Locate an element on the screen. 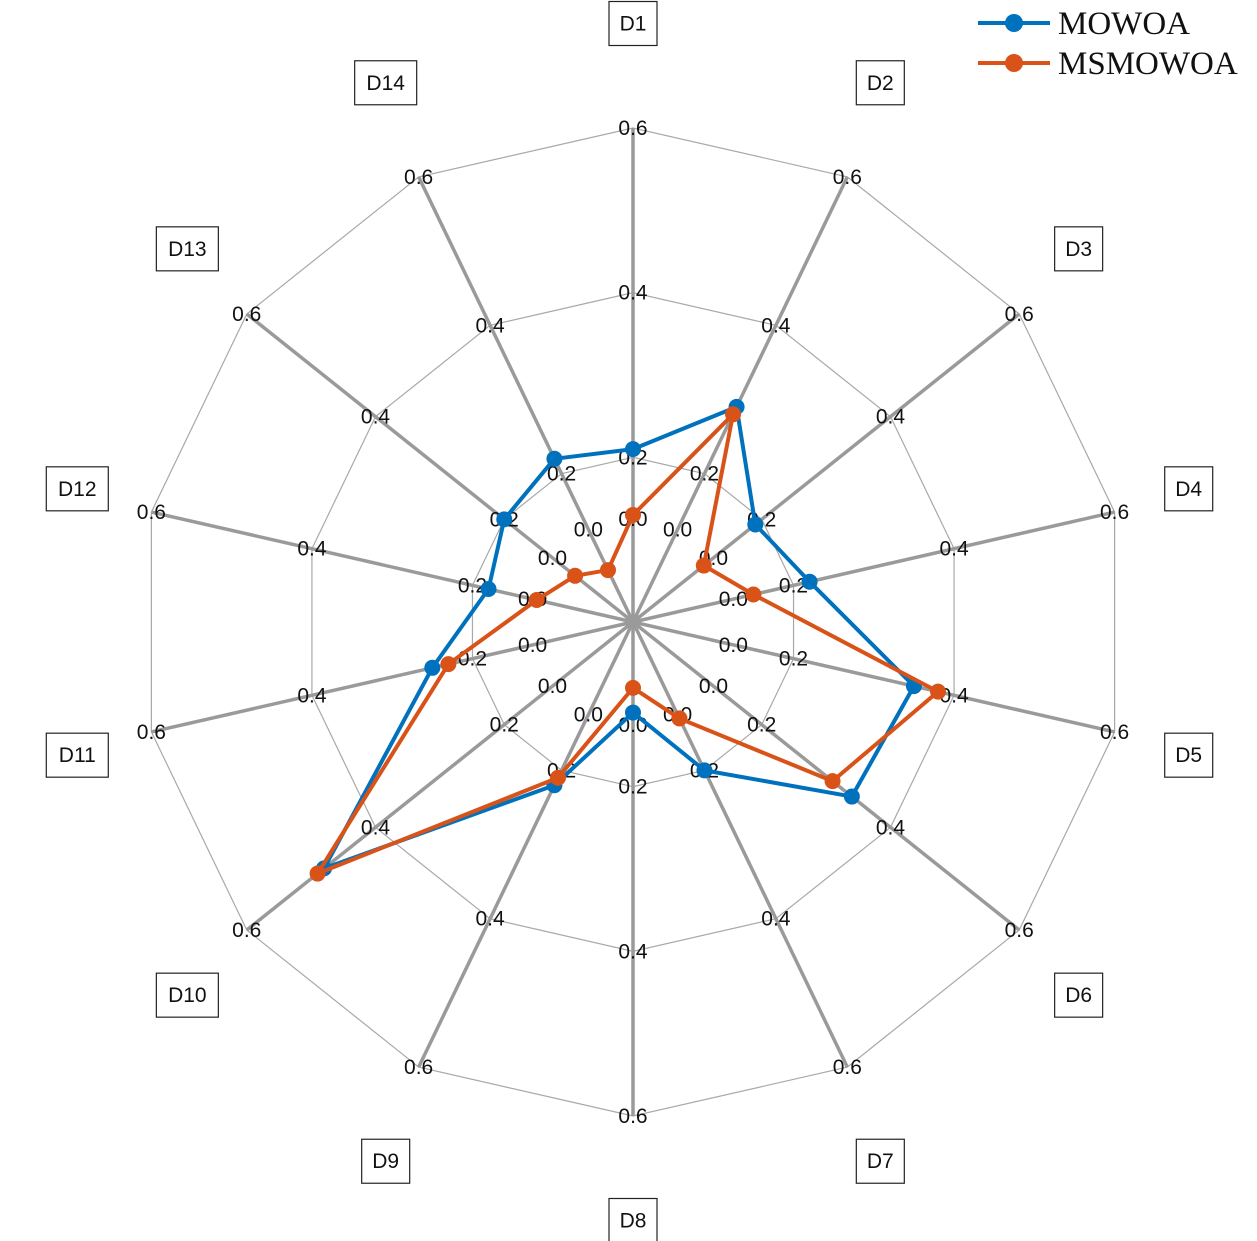 The width and height of the screenshot is (1257, 1241). axis-label-d10: D10 is located at coordinates (187, 995).